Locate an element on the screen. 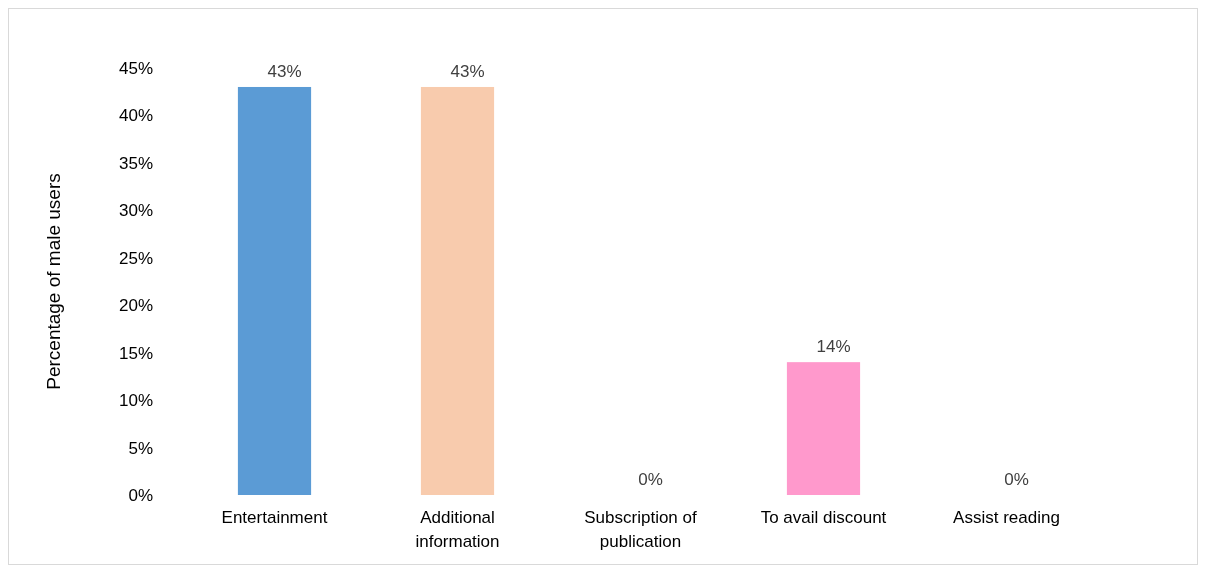  y-tick-label: 35% is located at coordinates (135, 163).